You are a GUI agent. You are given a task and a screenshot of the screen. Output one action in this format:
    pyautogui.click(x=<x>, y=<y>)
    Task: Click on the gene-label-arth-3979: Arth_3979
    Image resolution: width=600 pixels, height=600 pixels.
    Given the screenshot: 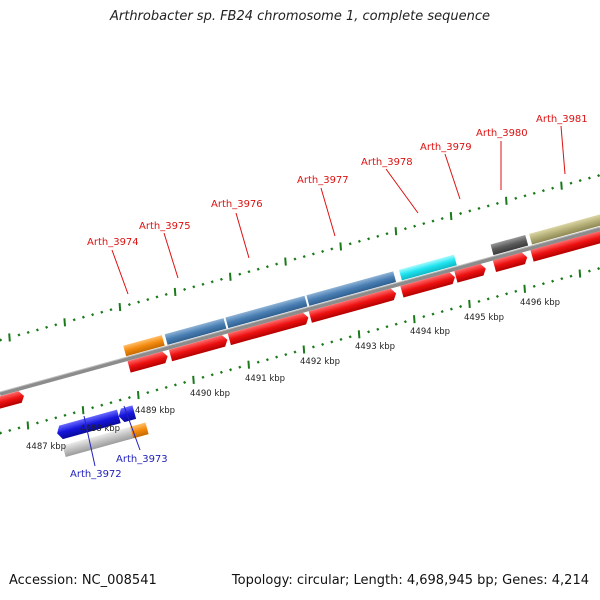 What is the action you would take?
    pyautogui.click(x=446, y=147)
    